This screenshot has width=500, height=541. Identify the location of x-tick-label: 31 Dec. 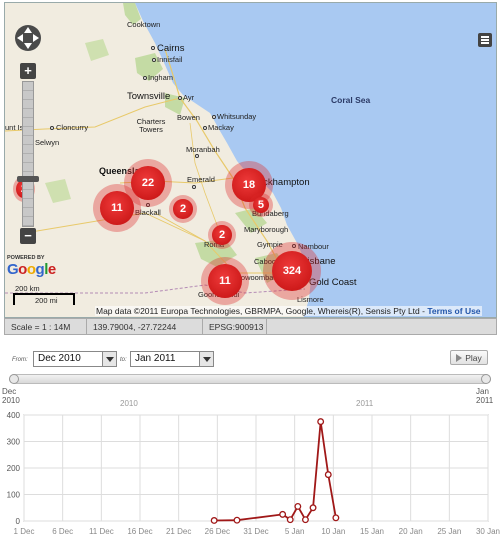
(255, 531).